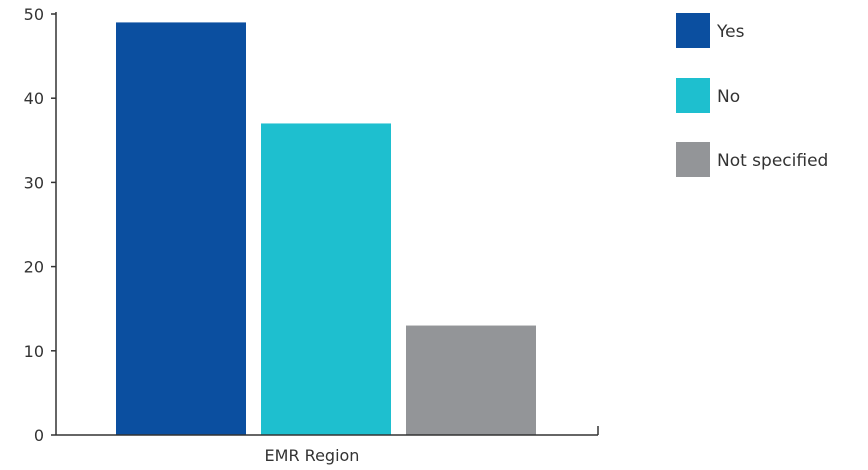  I want to click on y-tick-label: 10, so click(34, 351).